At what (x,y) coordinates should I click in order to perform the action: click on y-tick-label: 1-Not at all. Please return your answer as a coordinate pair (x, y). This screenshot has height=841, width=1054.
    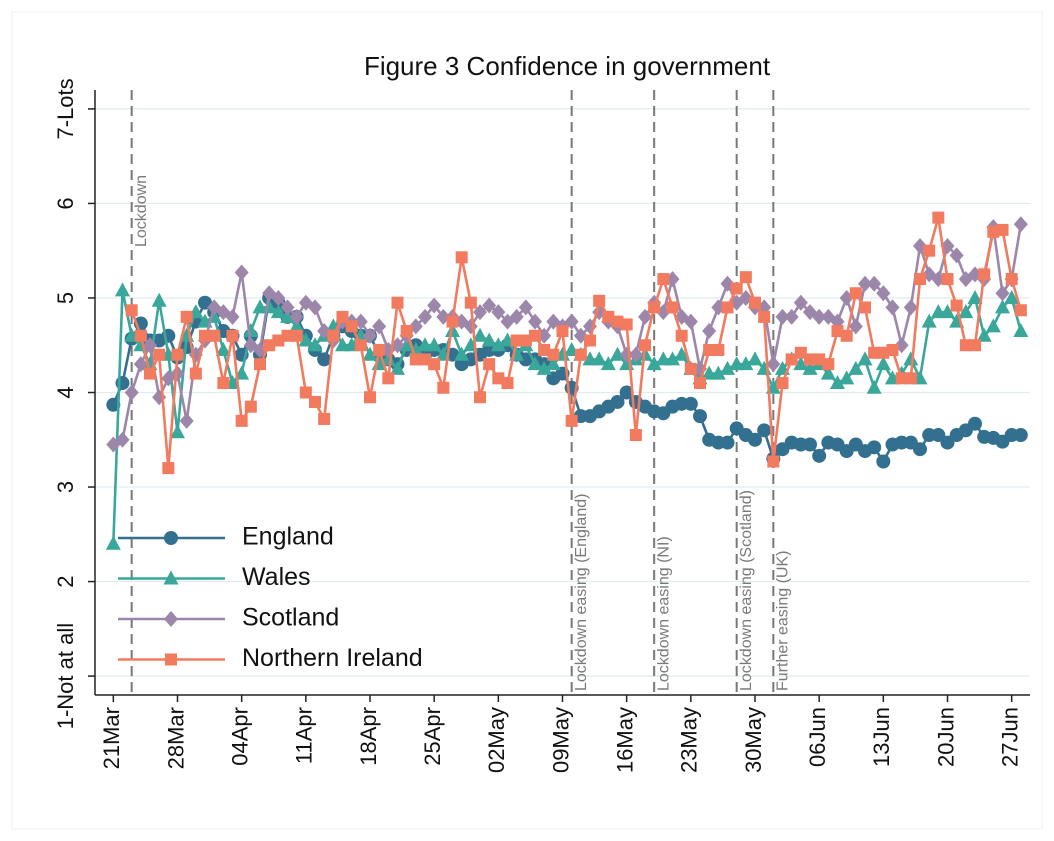
    Looking at the image, I should click on (65, 676).